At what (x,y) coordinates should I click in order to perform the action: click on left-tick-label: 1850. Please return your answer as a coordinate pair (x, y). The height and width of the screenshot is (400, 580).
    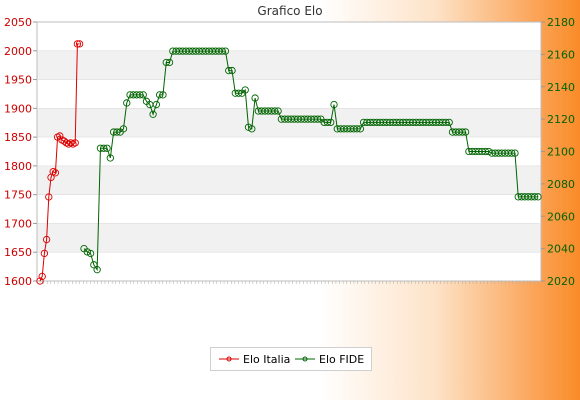
    Looking at the image, I should click on (18, 137).